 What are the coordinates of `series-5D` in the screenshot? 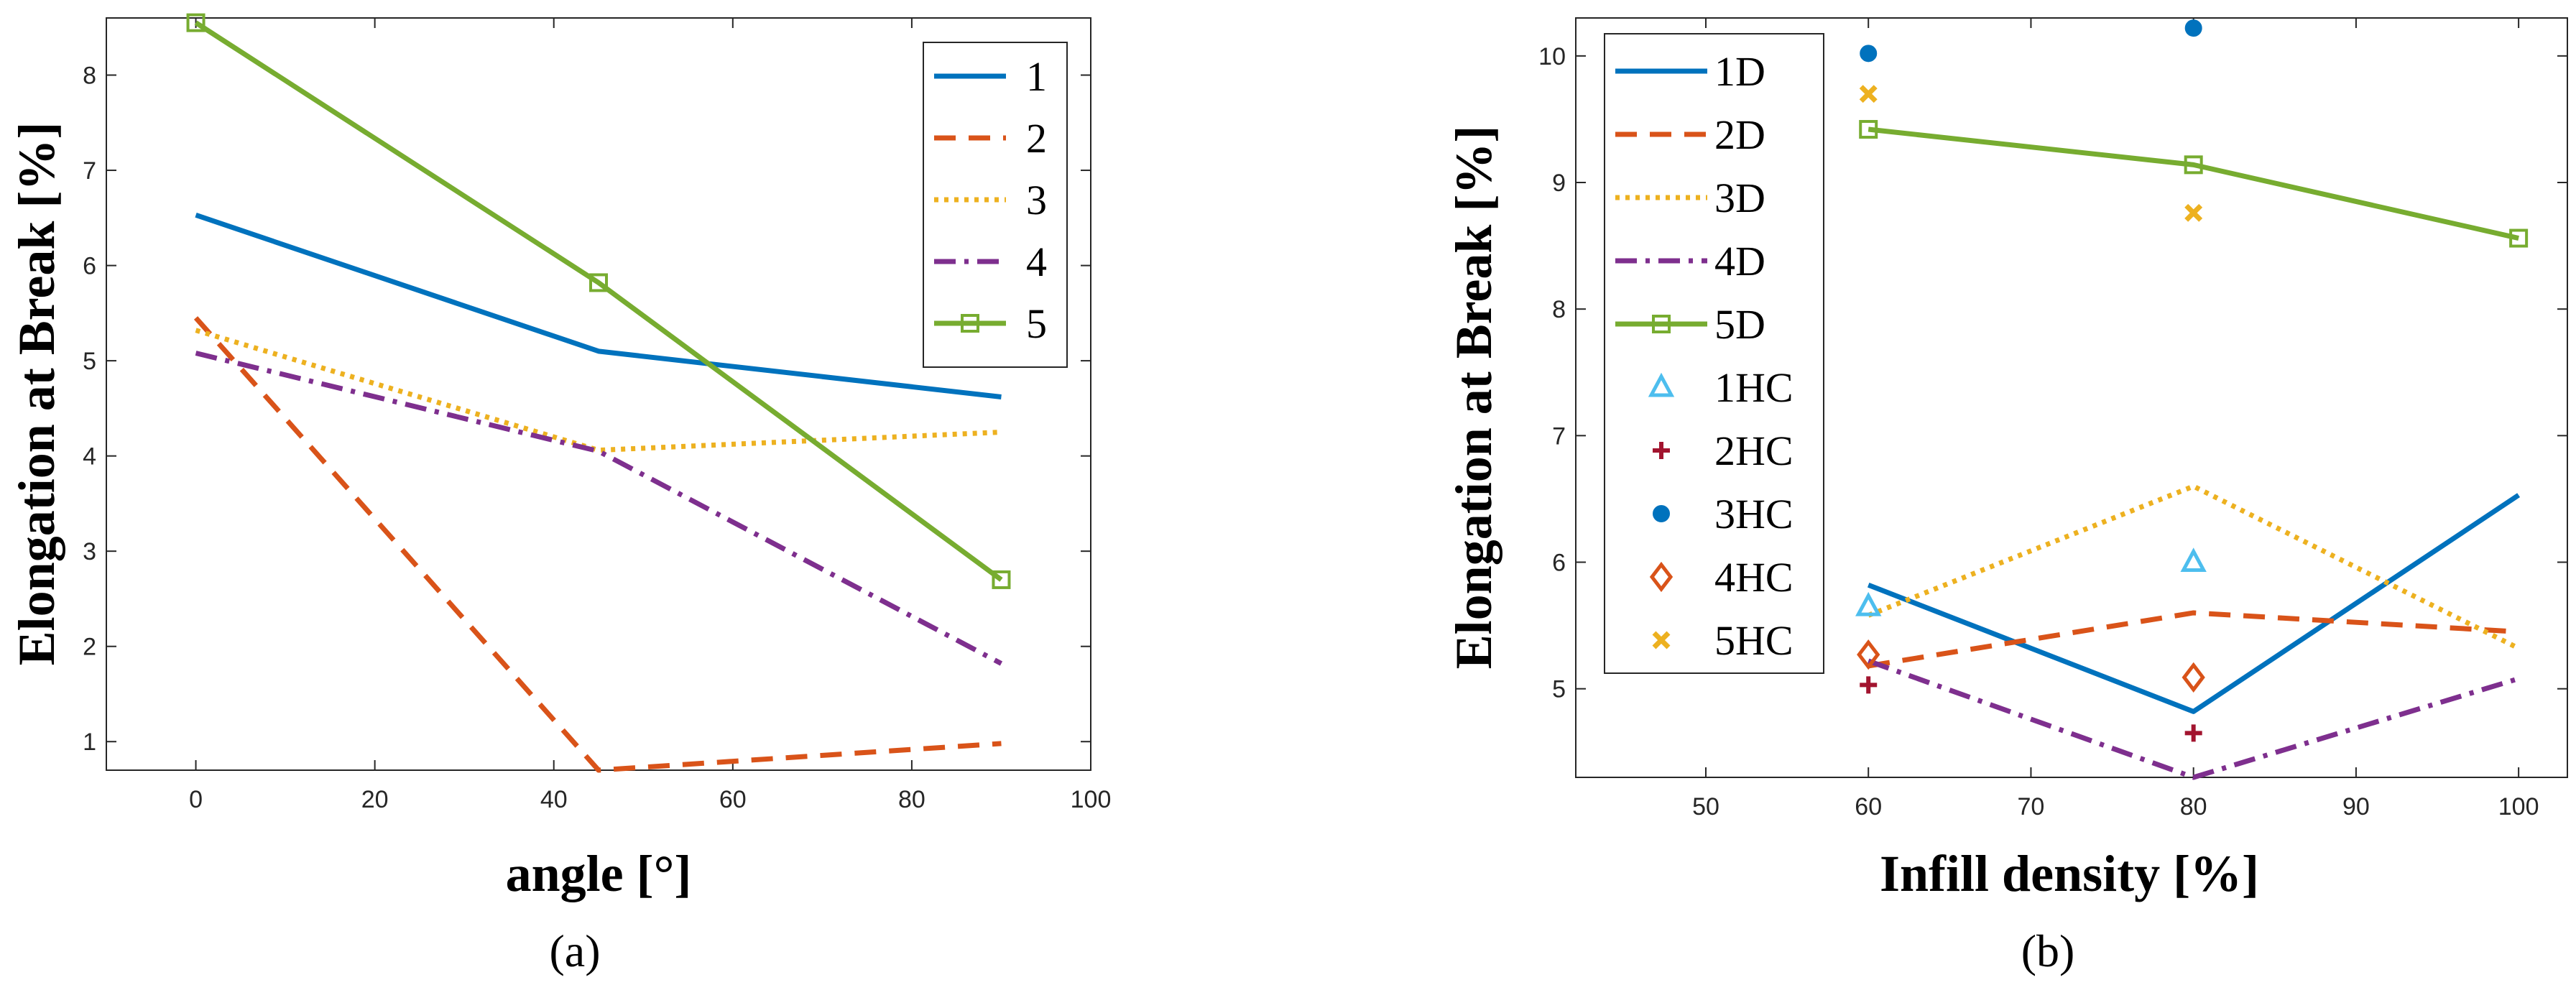 It's located at (2194, 184).